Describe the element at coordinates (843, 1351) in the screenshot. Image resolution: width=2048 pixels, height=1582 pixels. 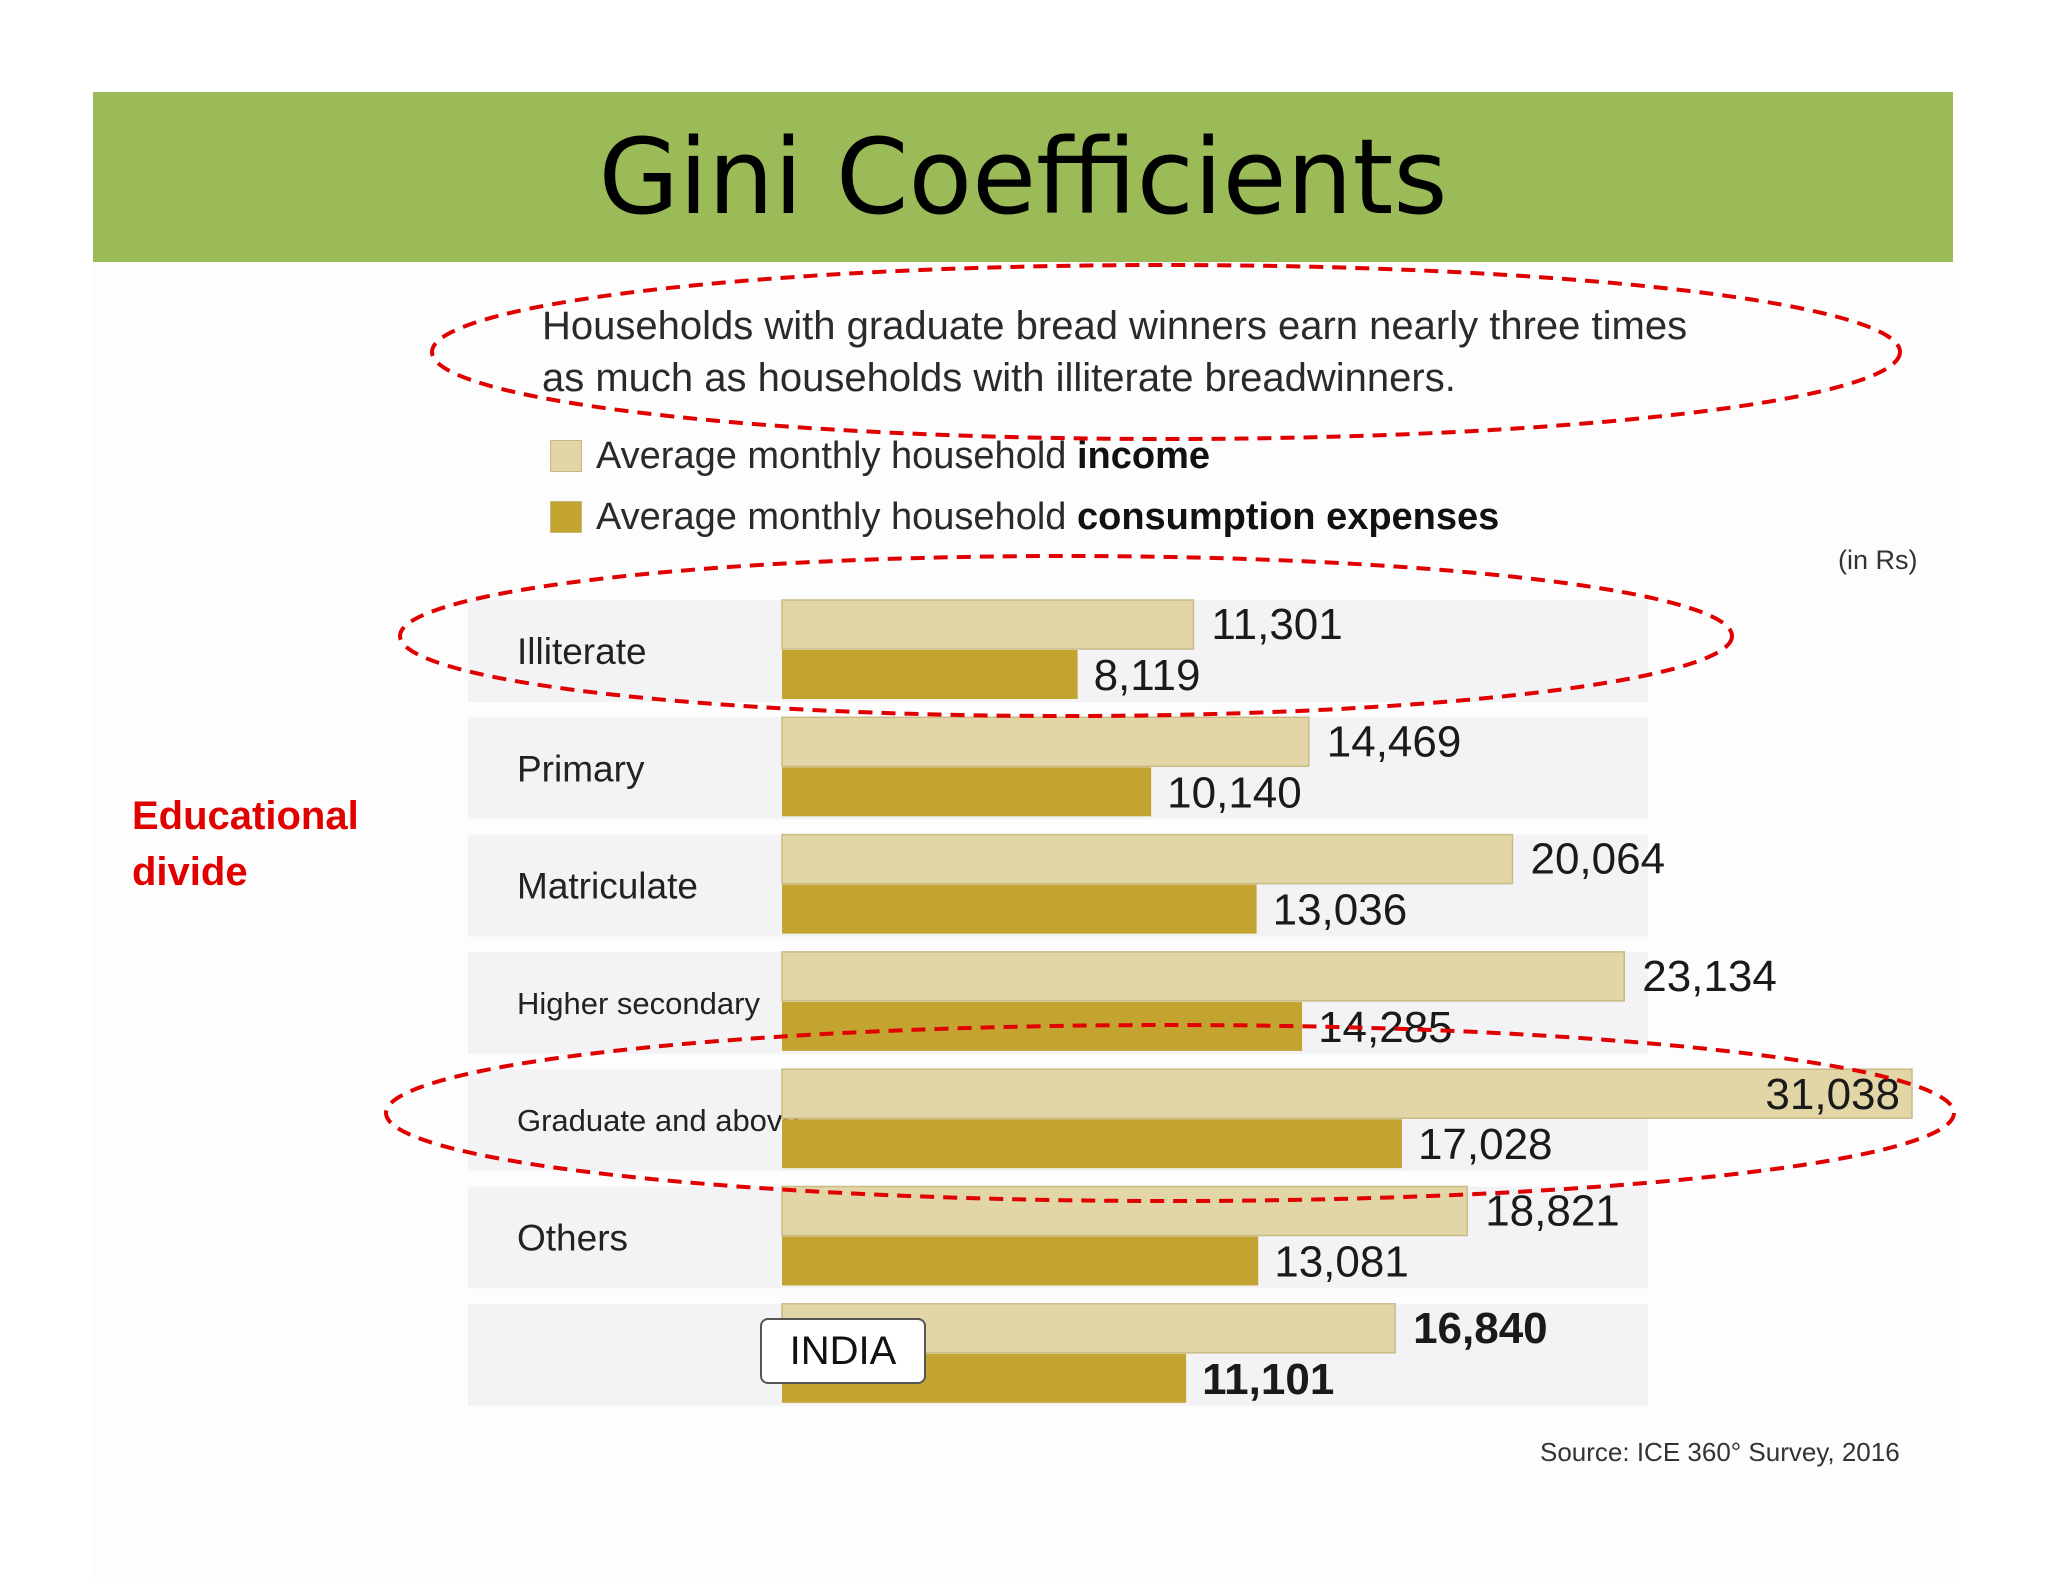
I see `india-label-box: INDIA` at that location.